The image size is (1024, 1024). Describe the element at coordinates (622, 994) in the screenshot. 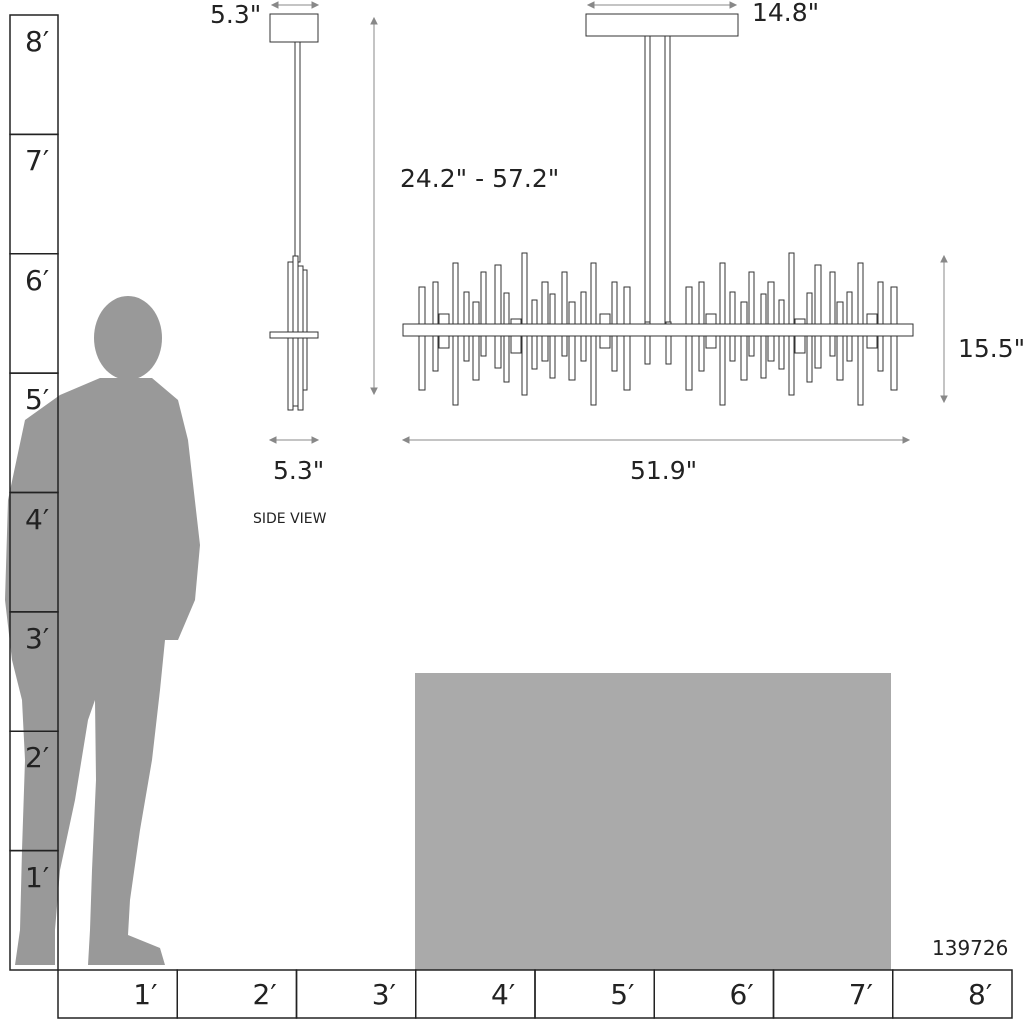

I see `horizontal-ruler-label: 5′` at that location.